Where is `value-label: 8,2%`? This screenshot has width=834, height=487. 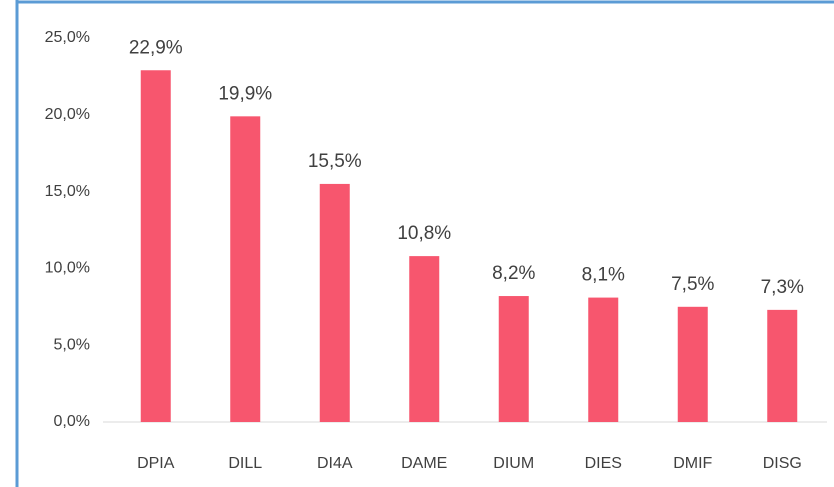 value-label: 8,2% is located at coordinates (513, 273).